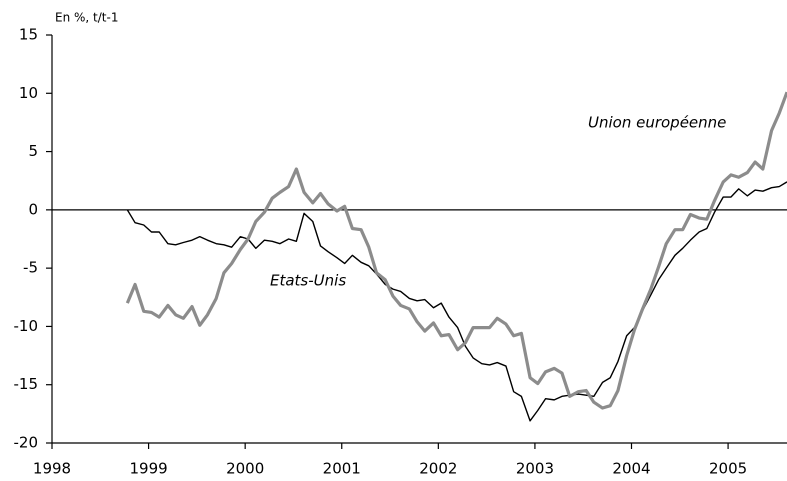  I want to click on x-tick-label: 2002, so click(438, 469).